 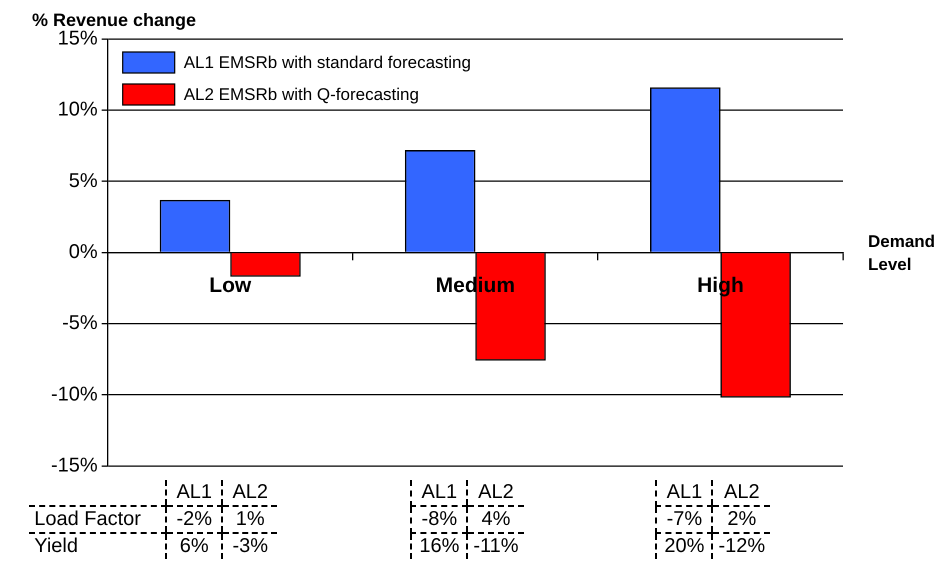 I want to click on y-tick-label: -15%, so click(x=74, y=465).